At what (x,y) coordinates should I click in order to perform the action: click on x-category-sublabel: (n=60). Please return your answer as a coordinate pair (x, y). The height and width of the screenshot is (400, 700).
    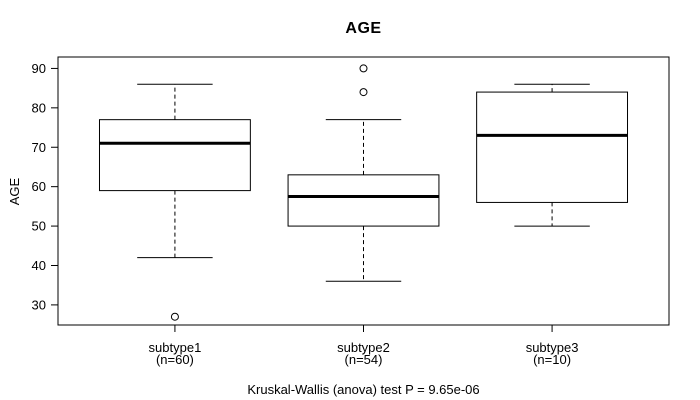
    Looking at the image, I should click on (175, 359).